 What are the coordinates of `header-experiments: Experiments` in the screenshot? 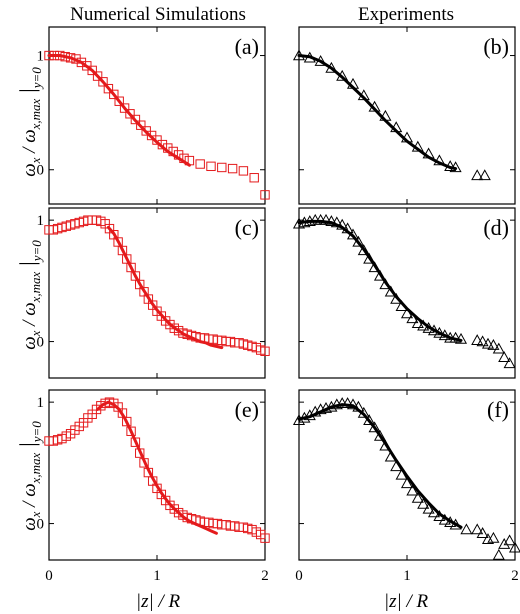 It's located at (406, 14).